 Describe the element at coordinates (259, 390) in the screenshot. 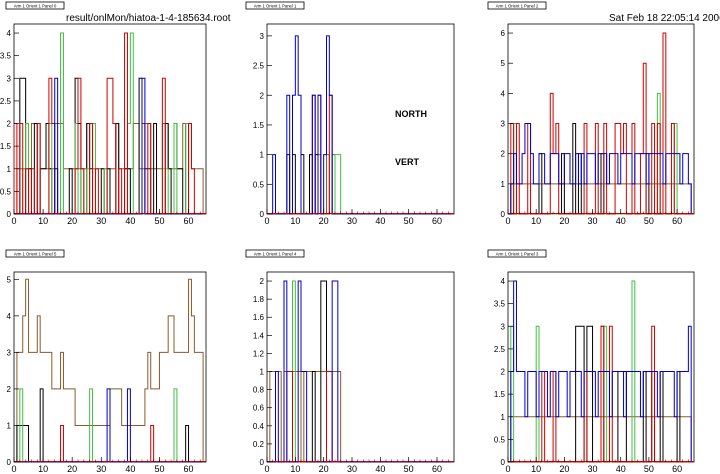

I see `y-tick-label: 0.8` at that location.